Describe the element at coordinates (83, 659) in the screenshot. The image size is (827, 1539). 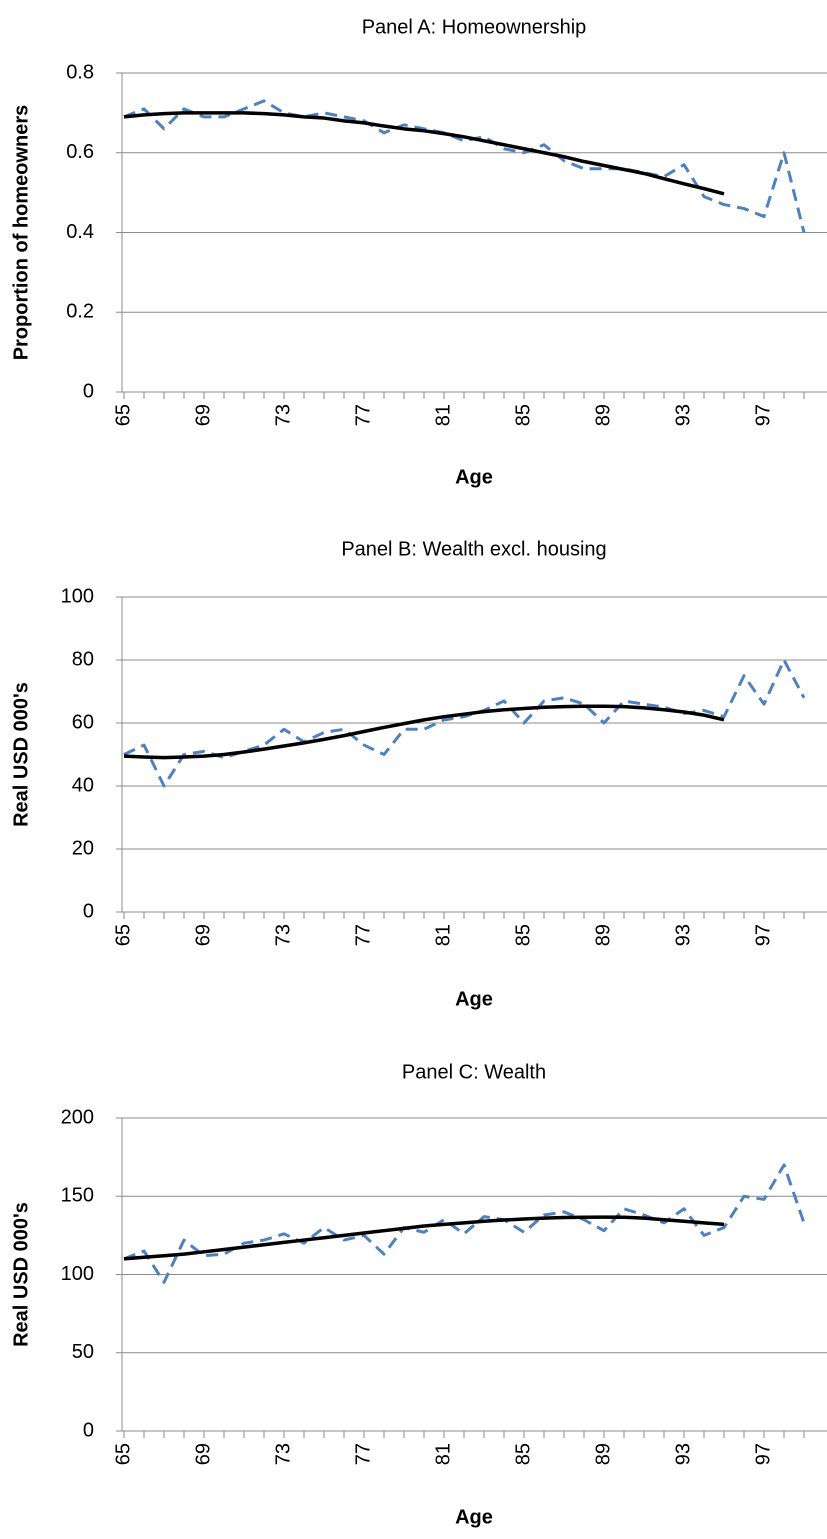
I see `y-tick-label: 80` at that location.